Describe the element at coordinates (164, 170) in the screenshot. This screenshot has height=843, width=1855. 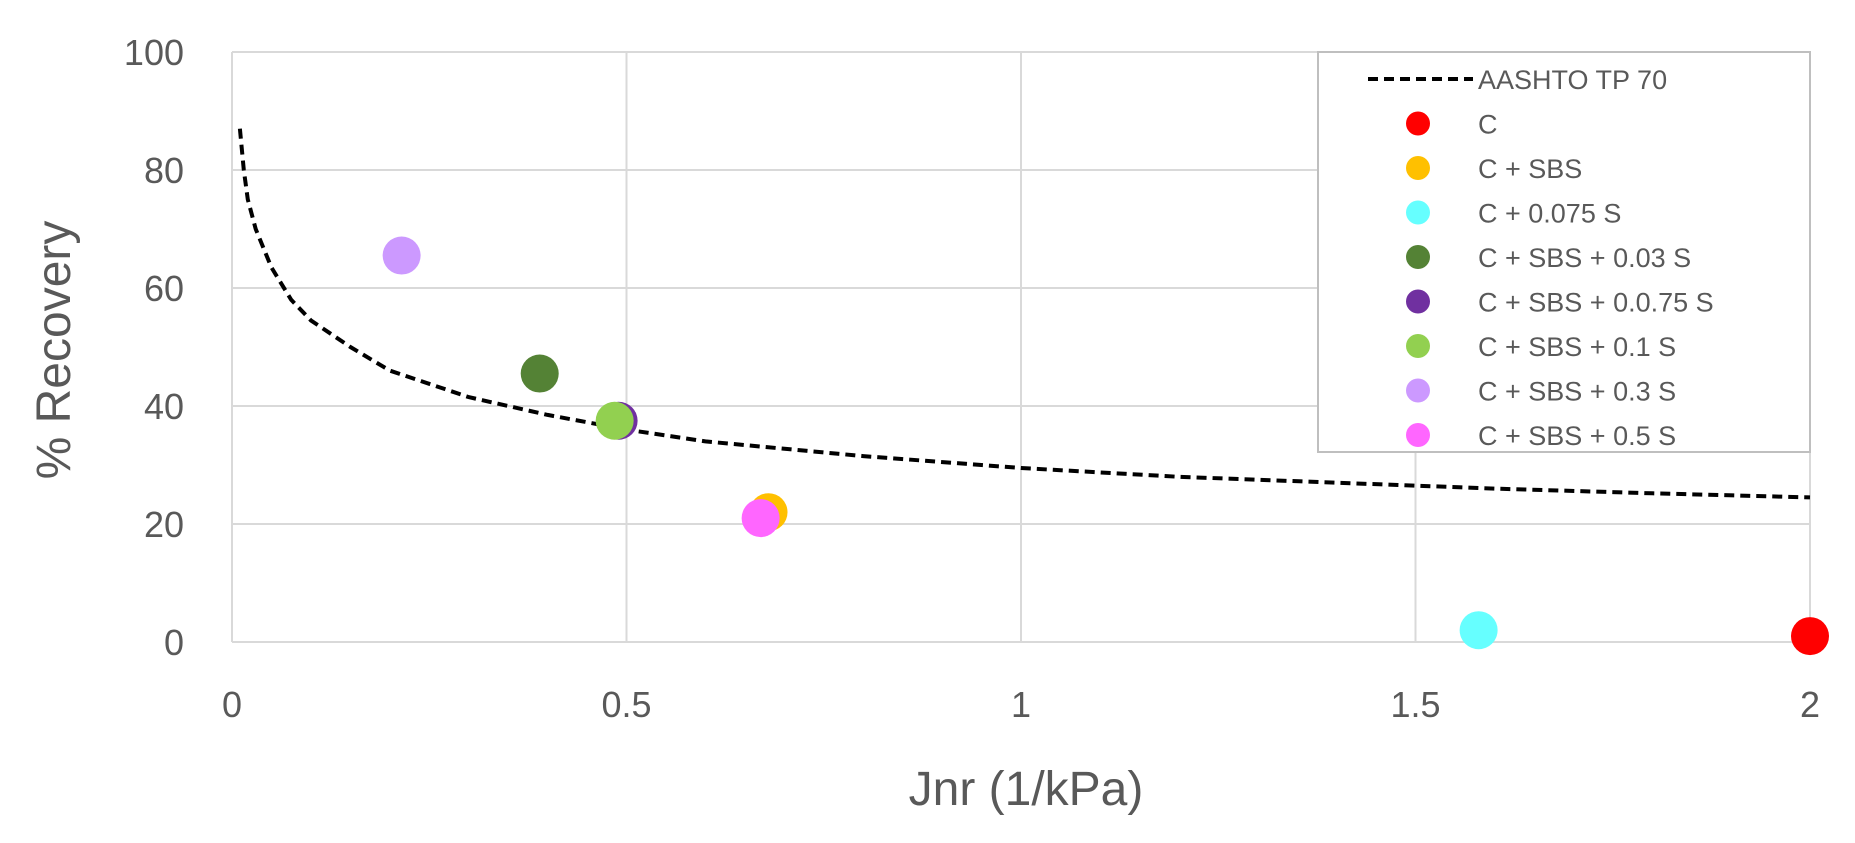
I see `y-tick-label: 80` at that location.